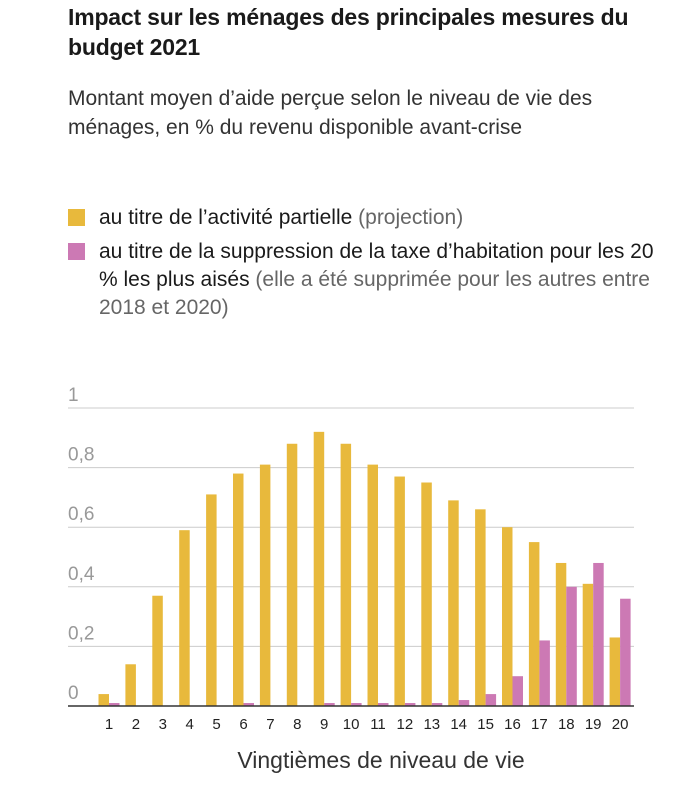 This screenshot has width=688, height=787. Describe the element at coordinates (411, 217) in the screenshot. I see `legend-note-activite: (projection)` at that location.